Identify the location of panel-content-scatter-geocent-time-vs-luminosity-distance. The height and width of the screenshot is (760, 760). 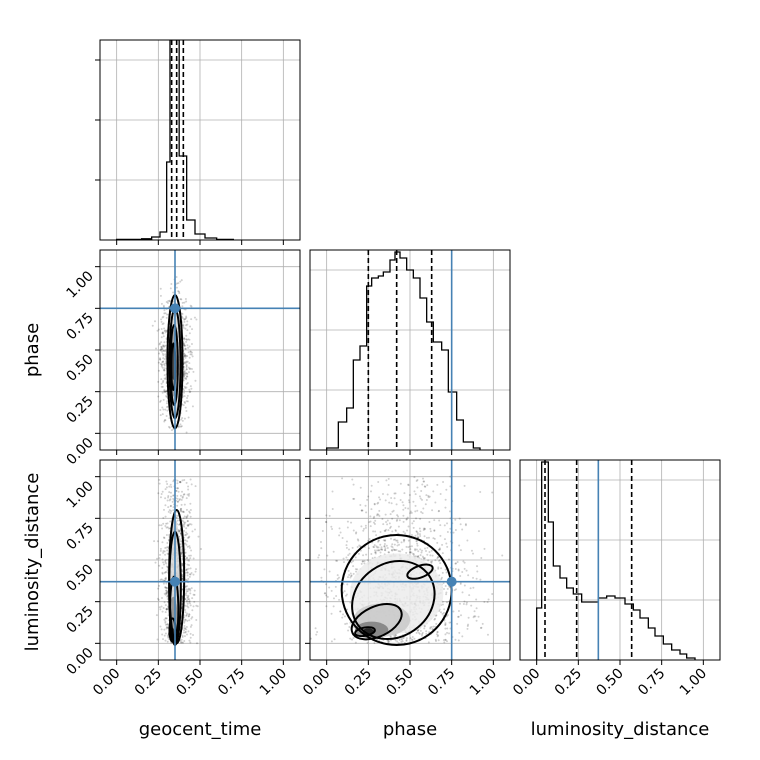
(200, 560).